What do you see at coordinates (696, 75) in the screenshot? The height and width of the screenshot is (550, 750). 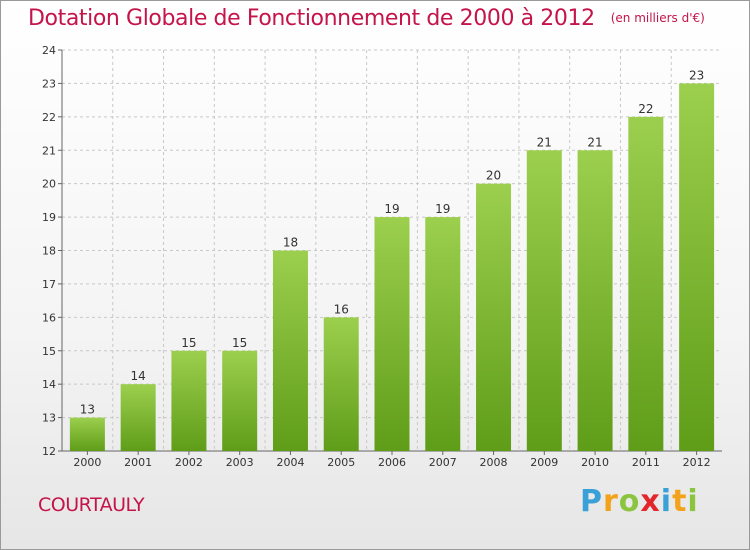 I see `value-label: 23` at bounding box center [696, 75].